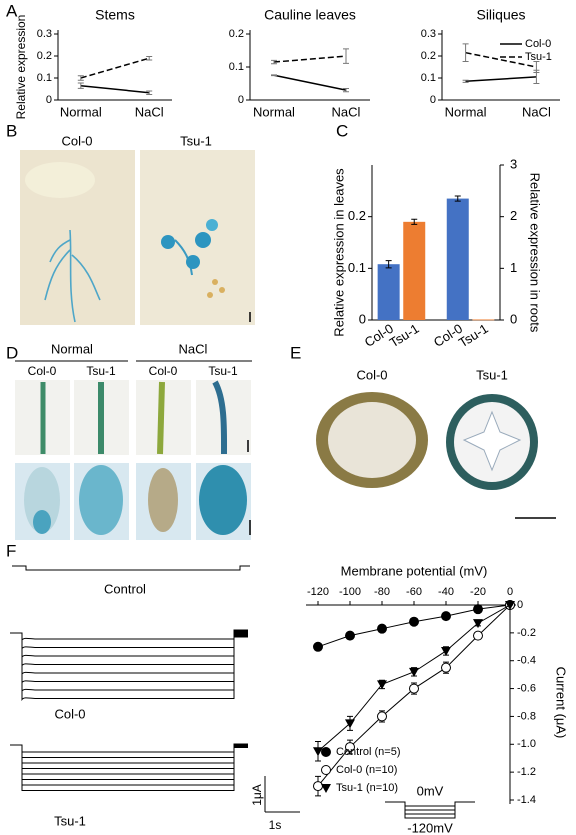 Image resolution: width=576 pixels, height=835 pixels. Describe the element at coordinates (513, 318) in the screenshot. I see `y2-tick-label: 0` at that location.